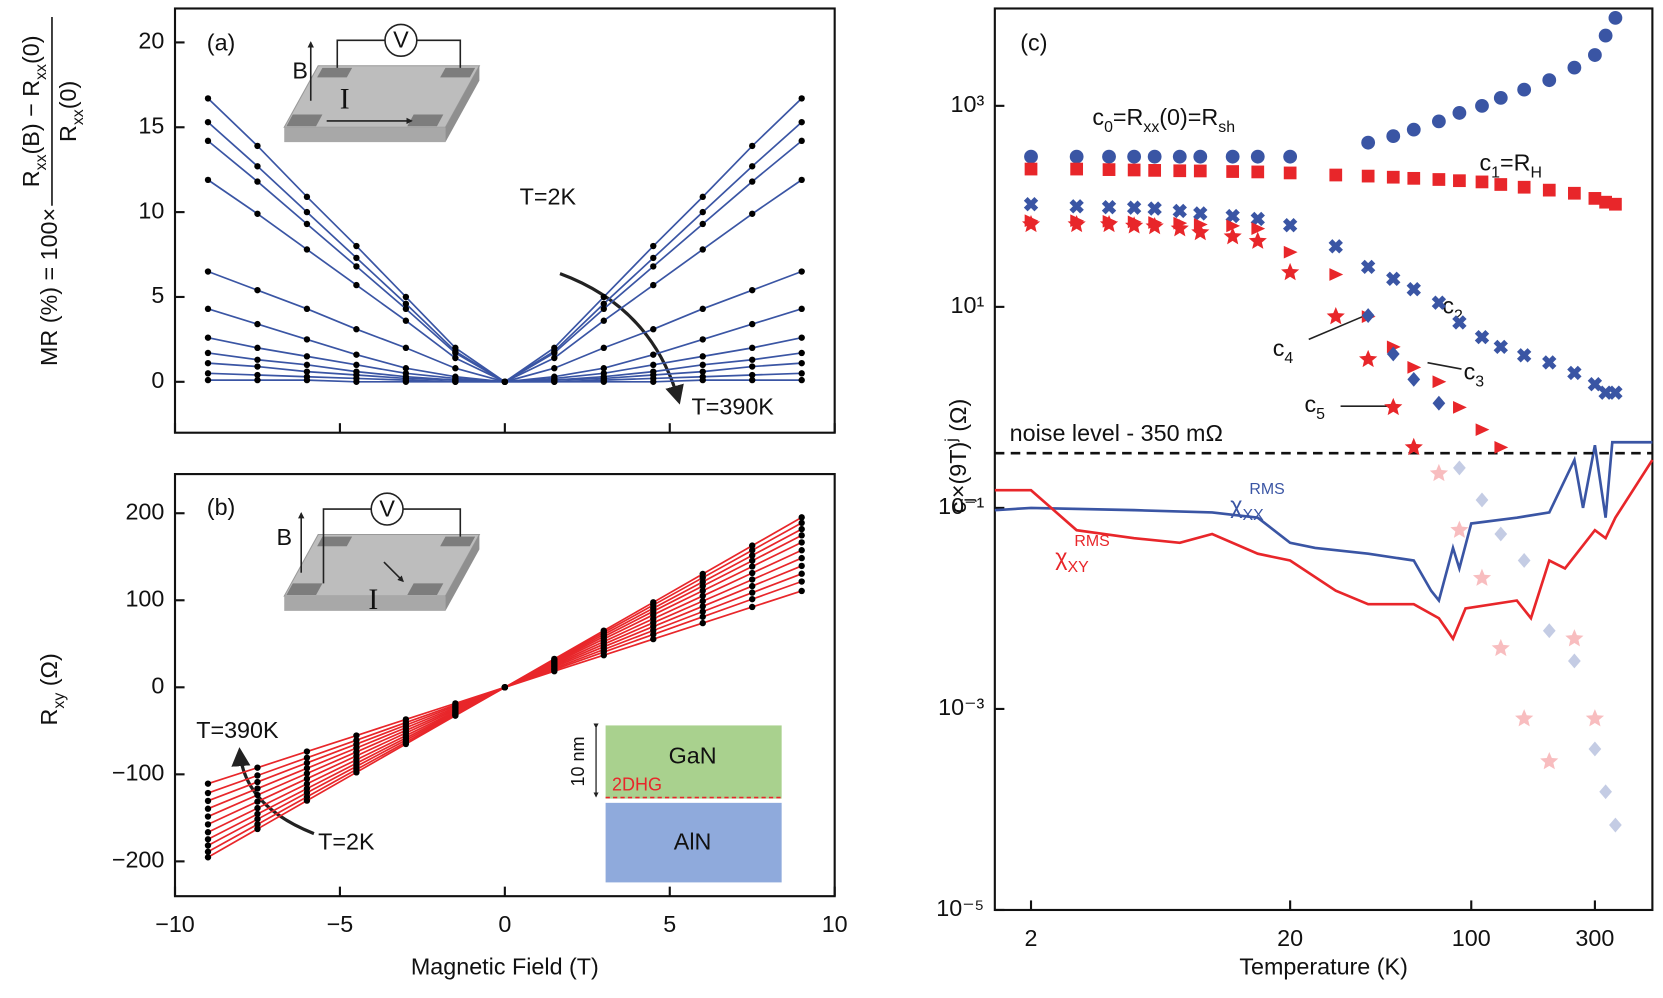  What do you see at coordinates (49, 287) in the screenshot?
I see `y-label-prefix: MR (%) = 100×` at bounding box center [49, 287].